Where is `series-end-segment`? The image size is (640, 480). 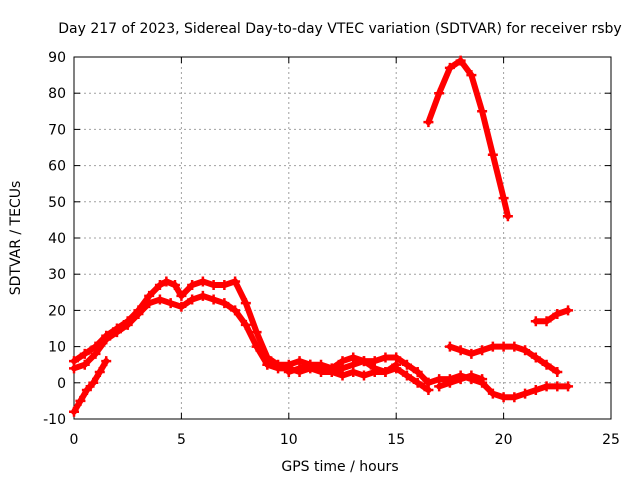
series-end-segment is located at coordinates (552, 316).